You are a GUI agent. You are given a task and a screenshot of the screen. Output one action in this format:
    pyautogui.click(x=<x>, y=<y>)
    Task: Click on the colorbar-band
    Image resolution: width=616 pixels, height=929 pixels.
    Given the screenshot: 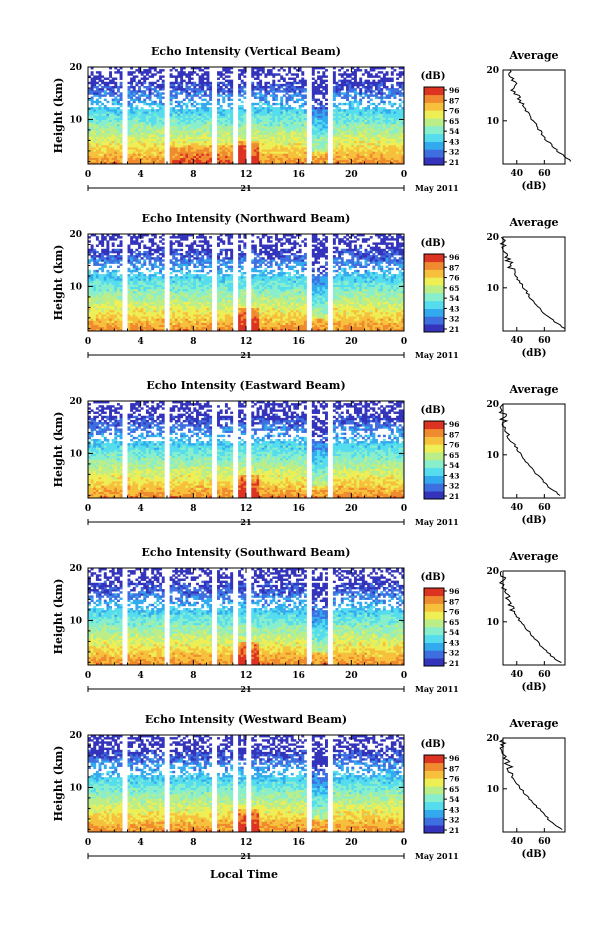 What is the action you would take?
    pyautogui.click(x=434, y=130)
    